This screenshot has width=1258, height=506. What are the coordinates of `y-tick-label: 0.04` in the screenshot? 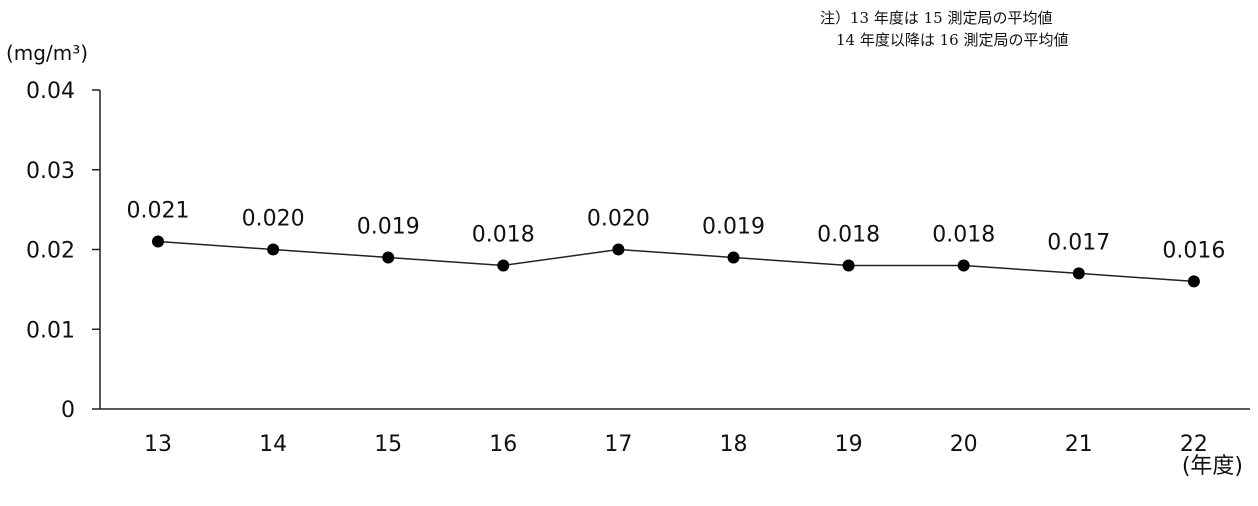 It's located at (50, 91).